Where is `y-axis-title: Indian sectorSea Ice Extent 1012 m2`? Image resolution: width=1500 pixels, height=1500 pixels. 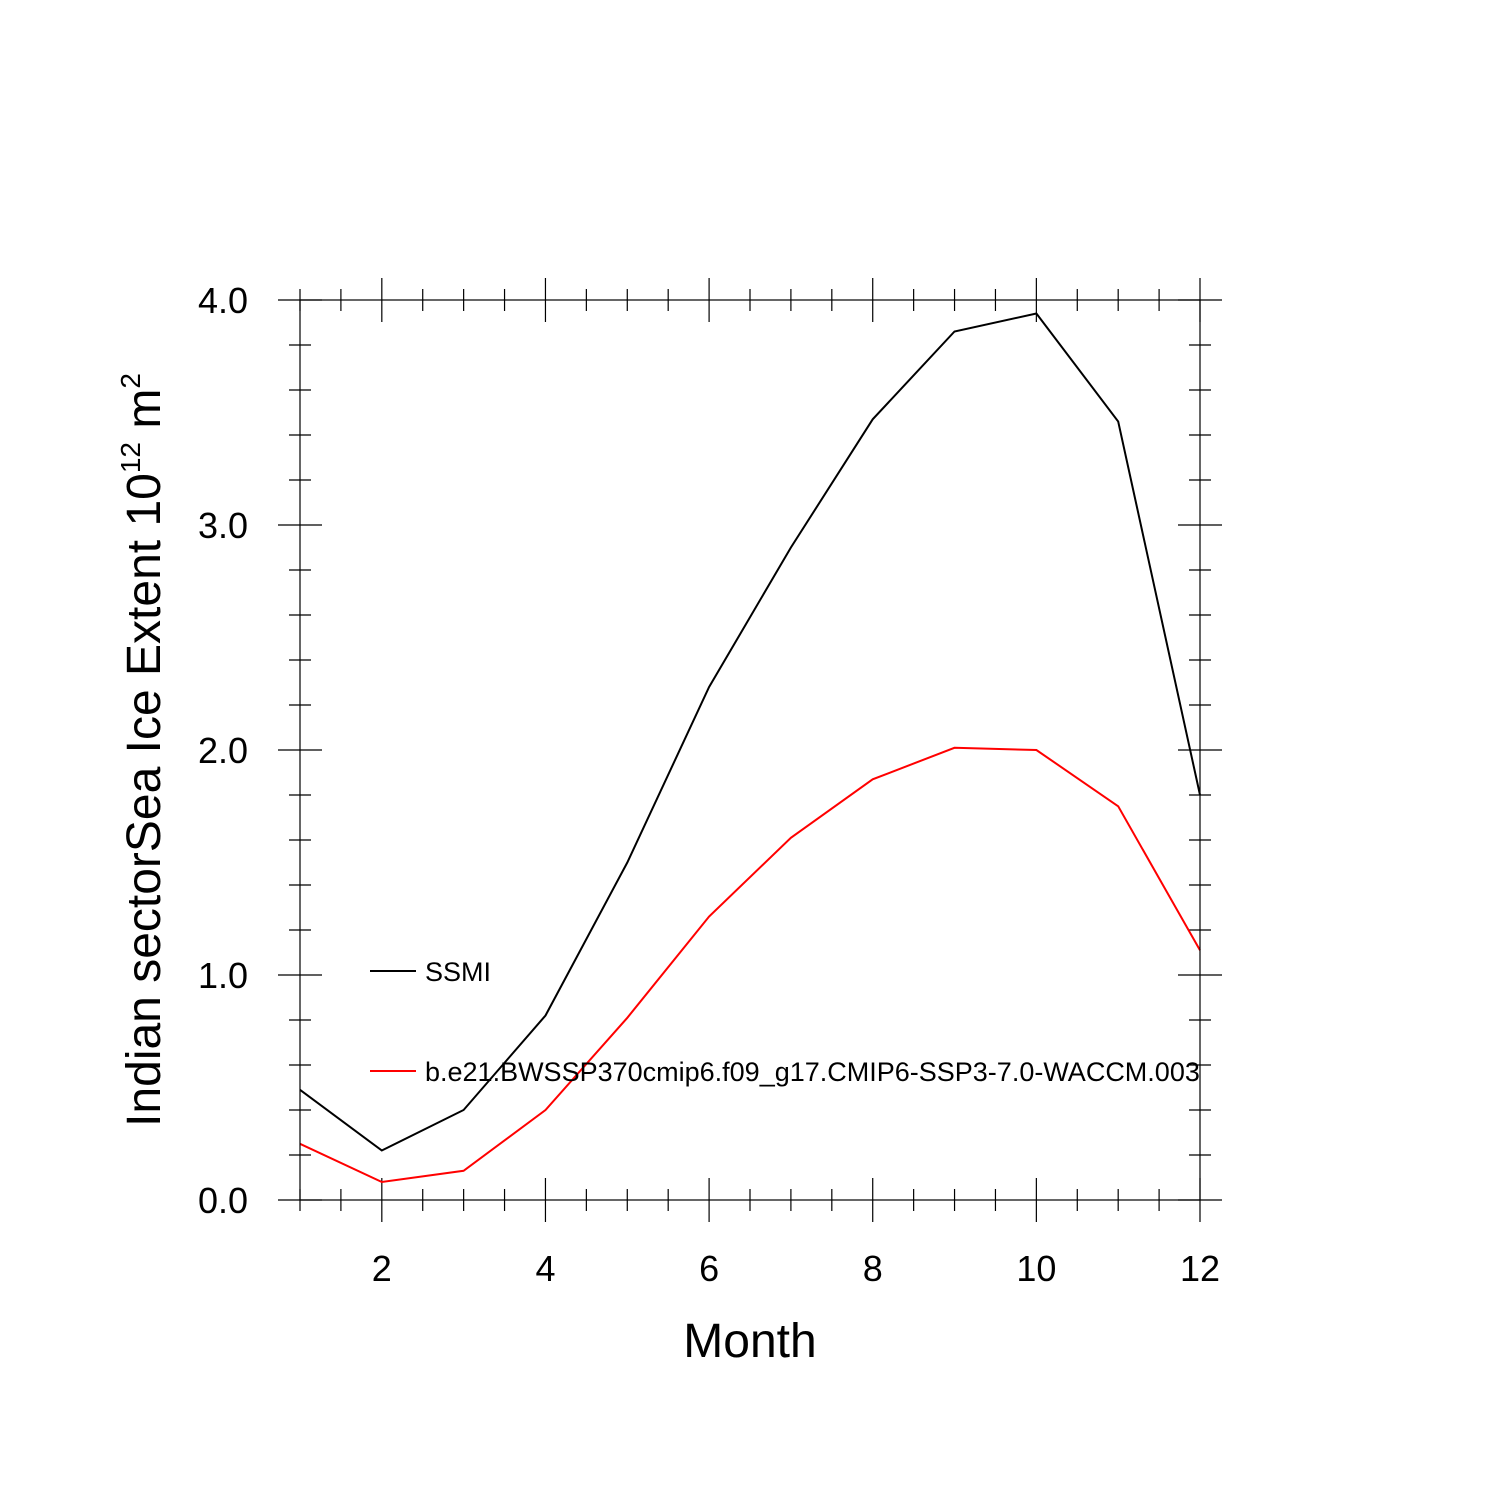
y-axis-title: Indian sectorSea Ice Extent 1012 m2 is located at coordinates (143, 750).